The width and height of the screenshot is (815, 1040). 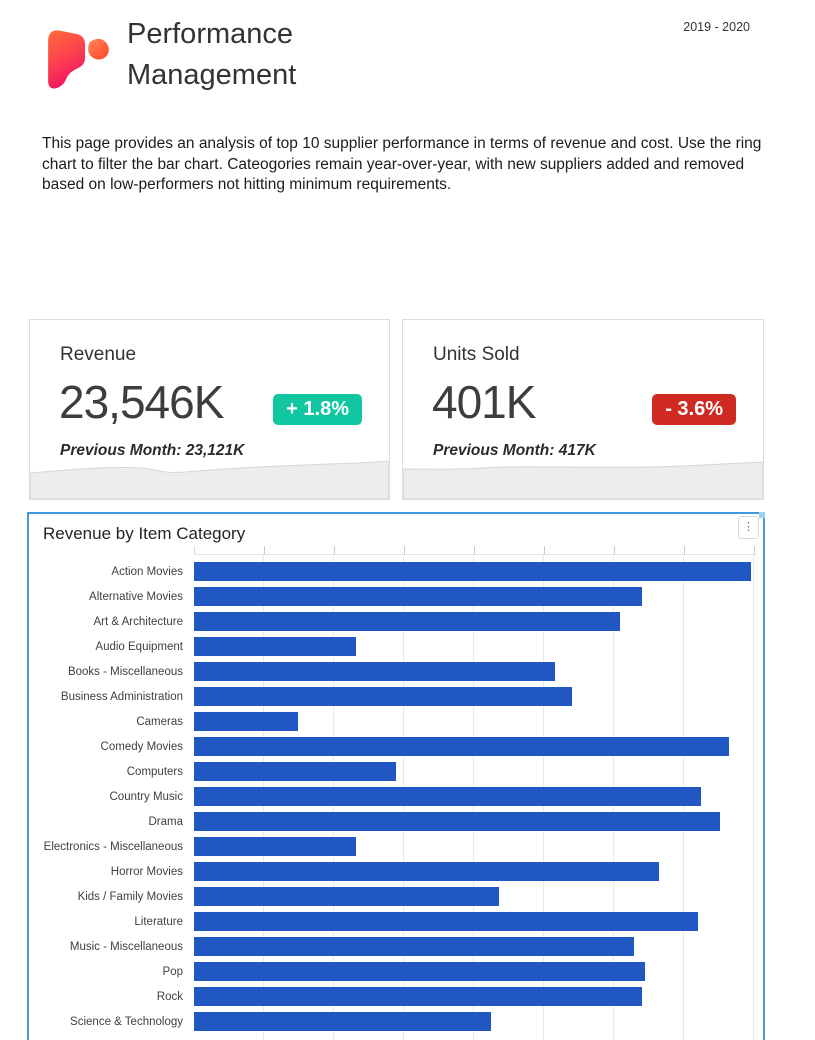 What do you see at coordinates (67, 59) in the screenshot?
I see `logo-main-shape` at bounding box center [67, 59].